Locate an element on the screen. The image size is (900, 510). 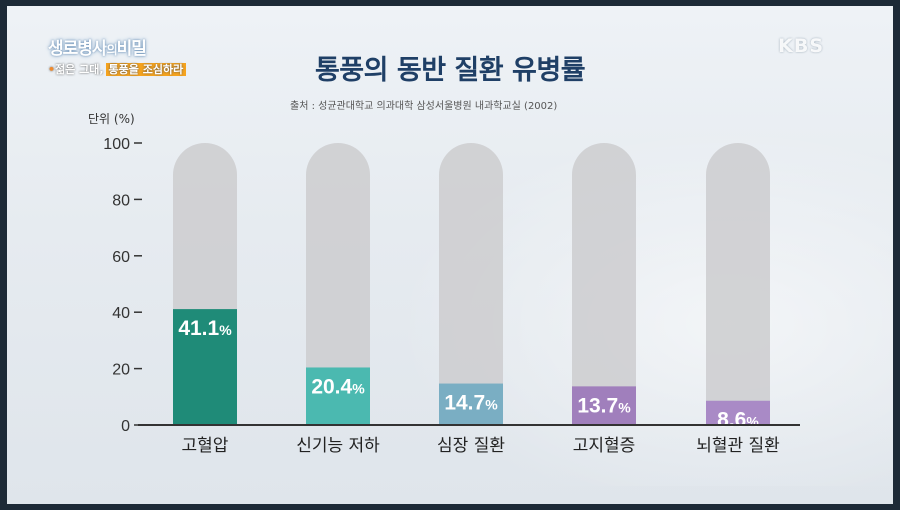
unit-label: 단위 (%) is located at coordinates (111, 119).